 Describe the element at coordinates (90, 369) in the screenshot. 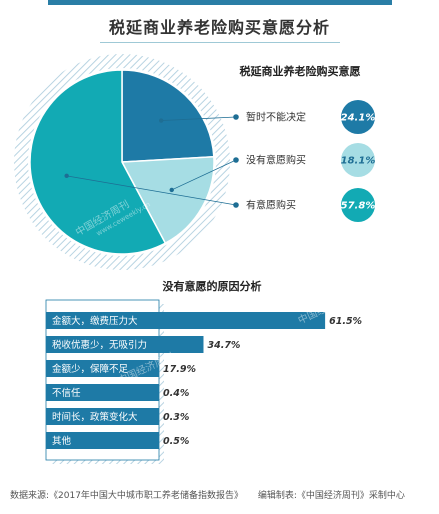

I see `bar-category-label: 金额少，保障不足` at that location.